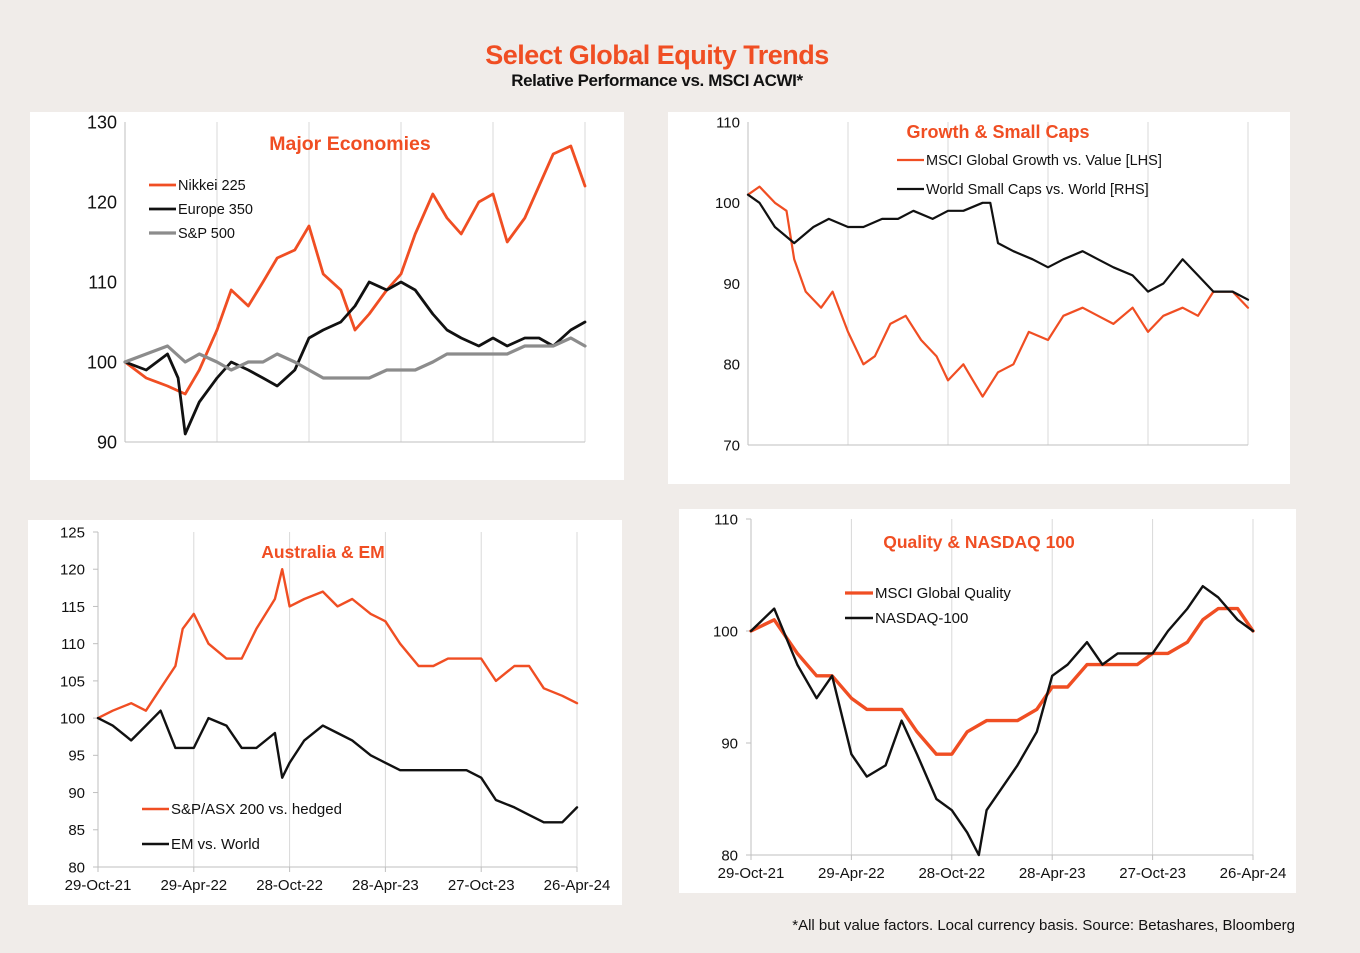  Describe the element at coordinates (998, 247) in the screenshot. I see `series-line-world-small-caps-vs-world-rhs` at that location.